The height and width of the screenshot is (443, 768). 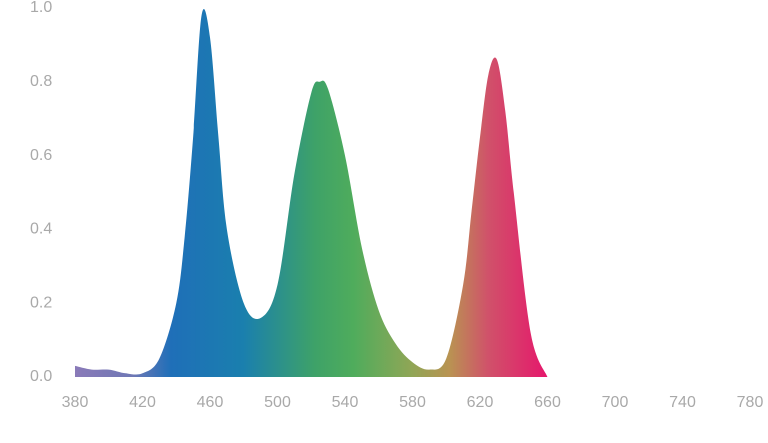 I want to click on y-tick-label: 0.4, so click(x=41, y=229).